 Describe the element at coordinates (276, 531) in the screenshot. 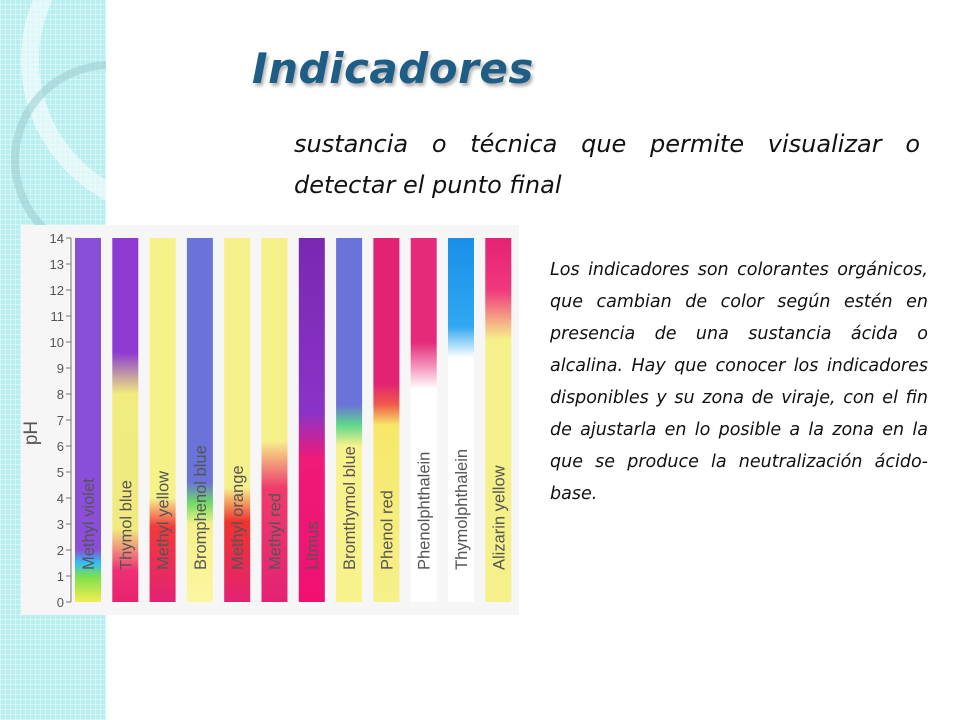

I see `indicator-label: Methyl red` at that location.